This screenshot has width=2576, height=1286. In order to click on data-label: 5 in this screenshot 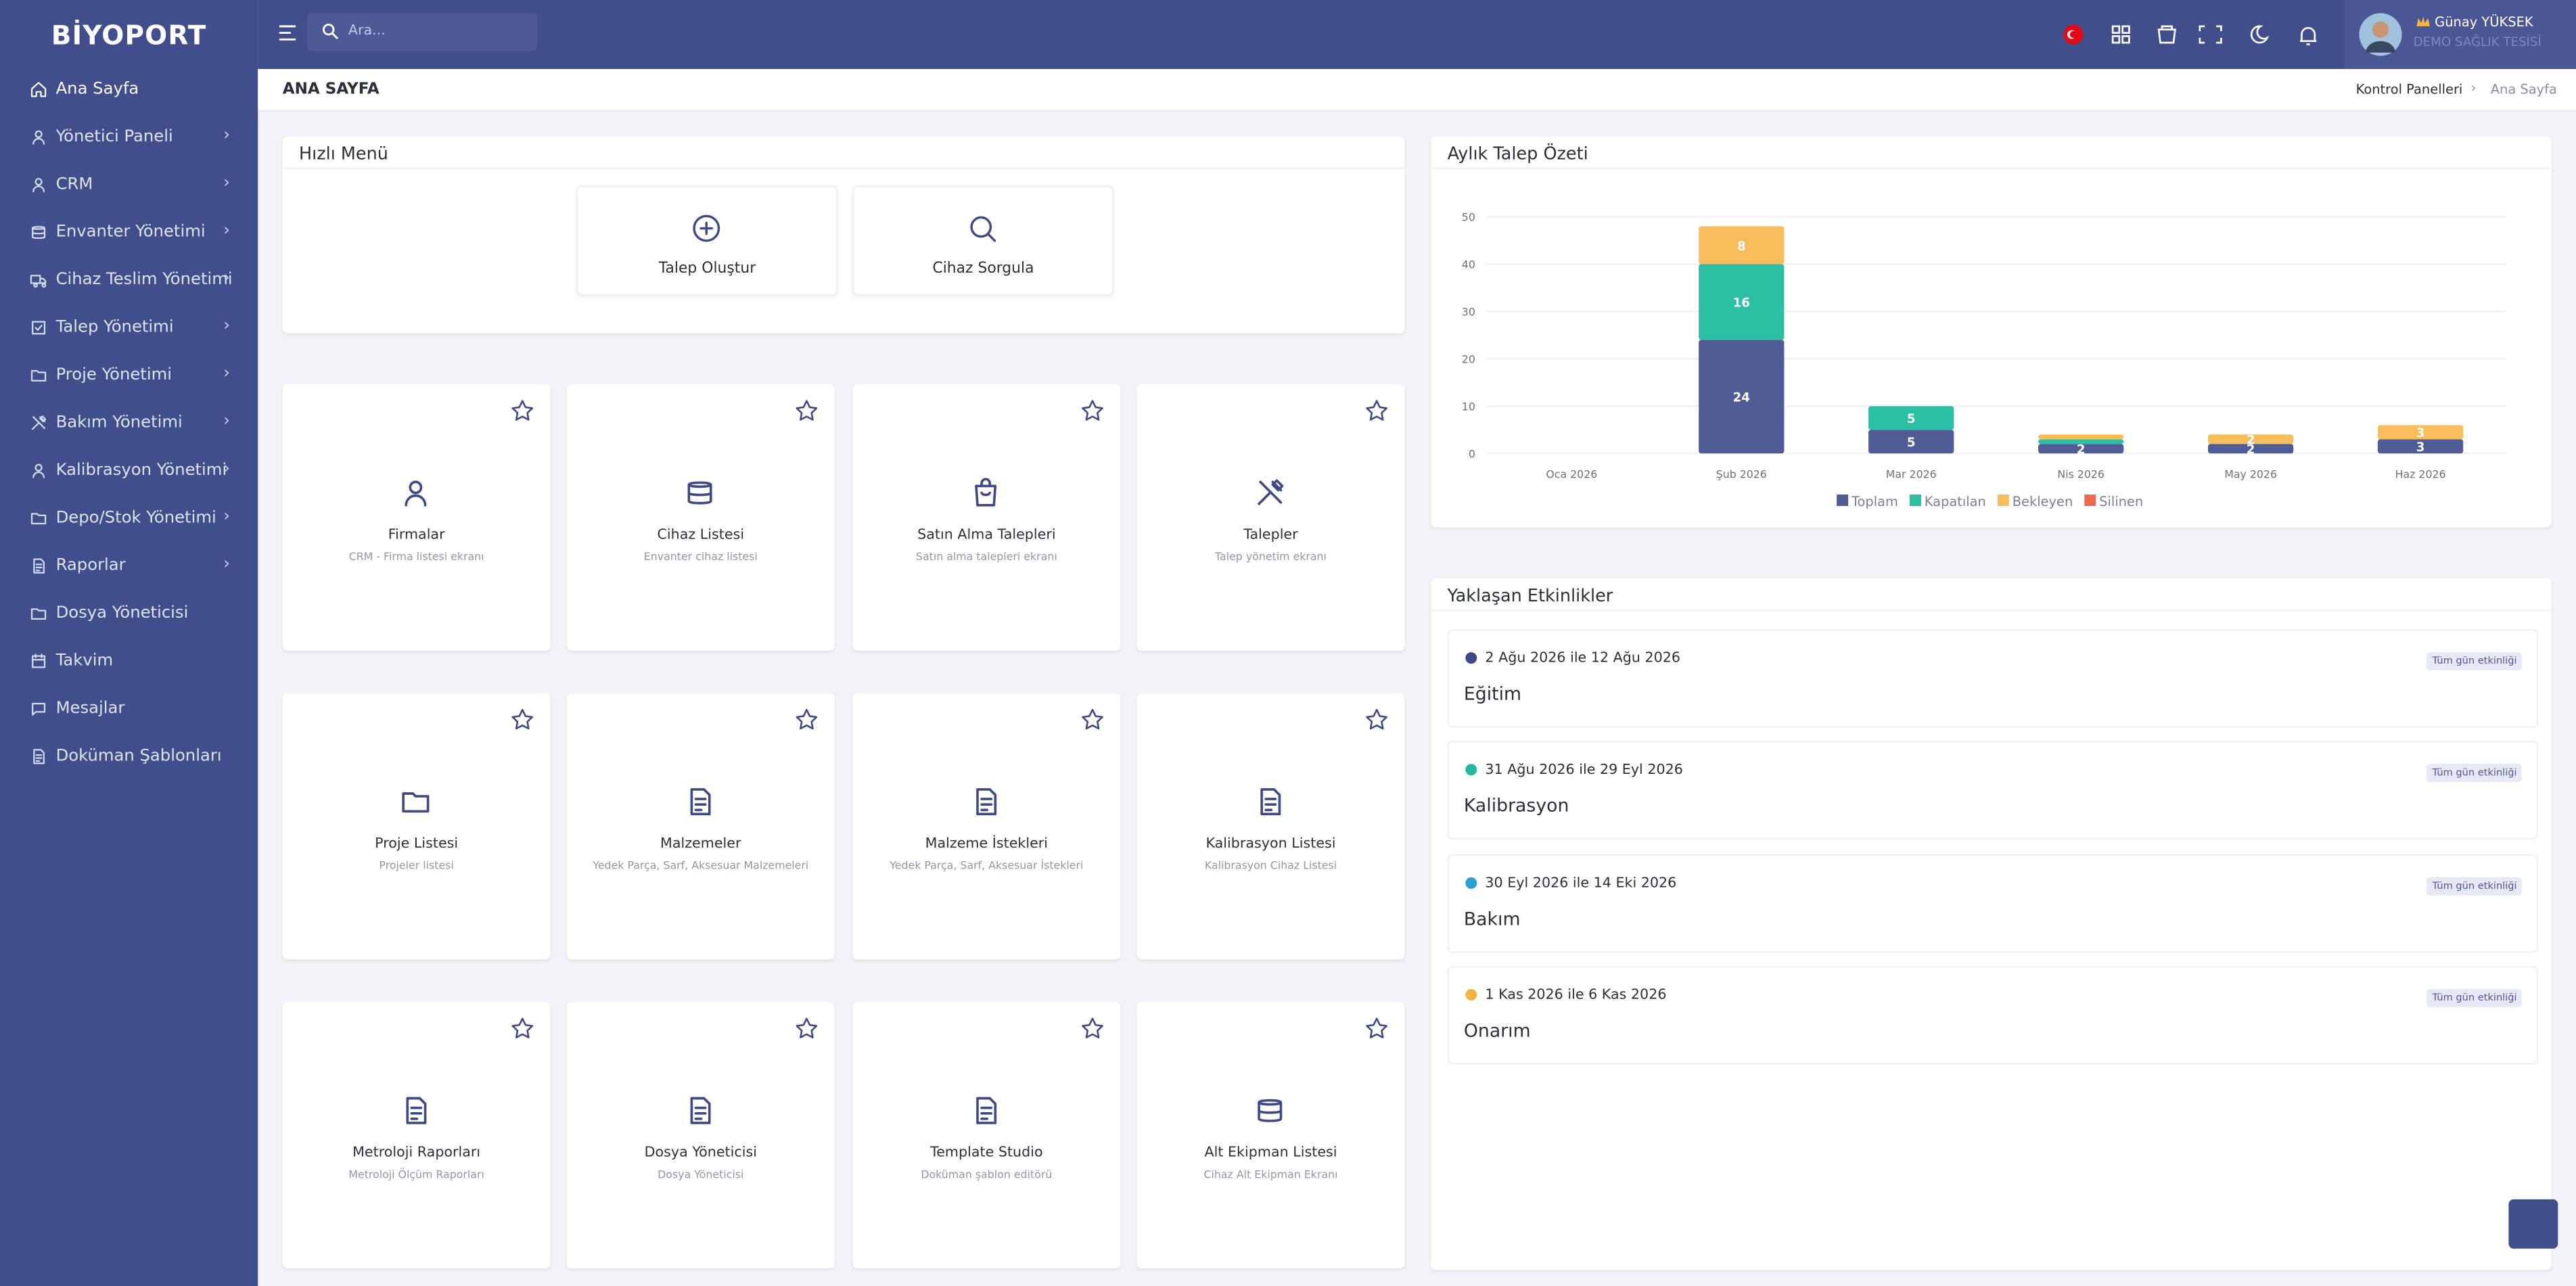, I will do `click(1911, 419)`.